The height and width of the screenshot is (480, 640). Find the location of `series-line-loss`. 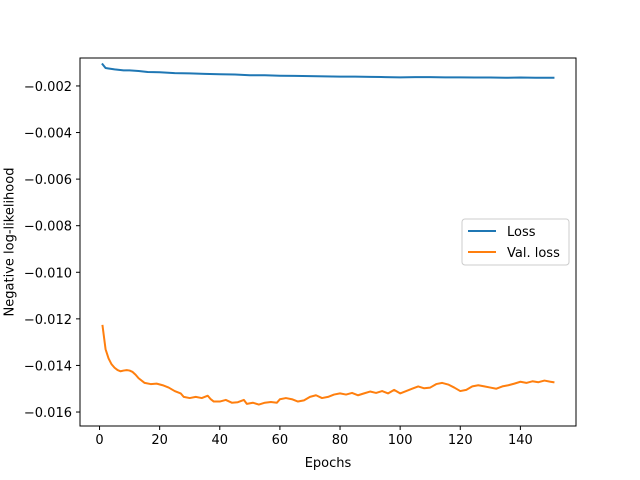

series-line-loss is located at coordinates (328, 70).